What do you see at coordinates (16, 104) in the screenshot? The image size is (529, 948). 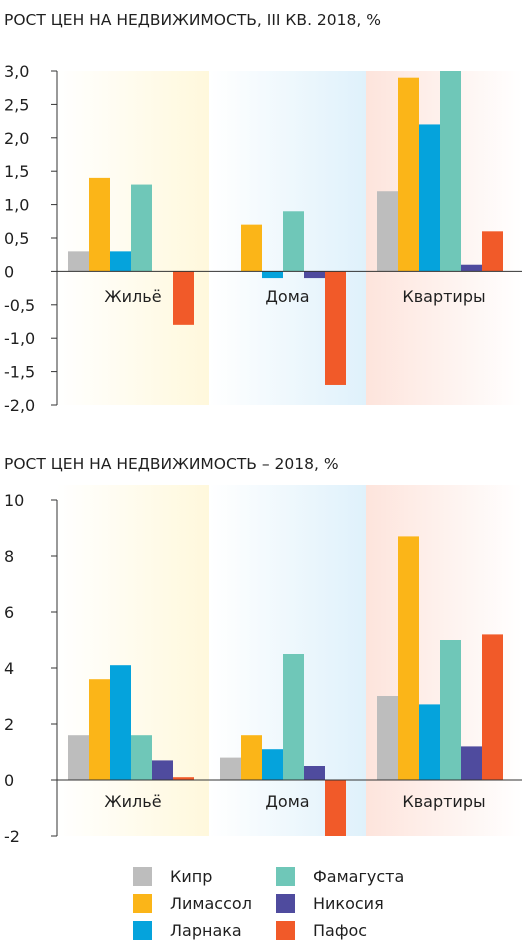 I see `y-tick-label: 2,5` at bounding box center [16, 104].